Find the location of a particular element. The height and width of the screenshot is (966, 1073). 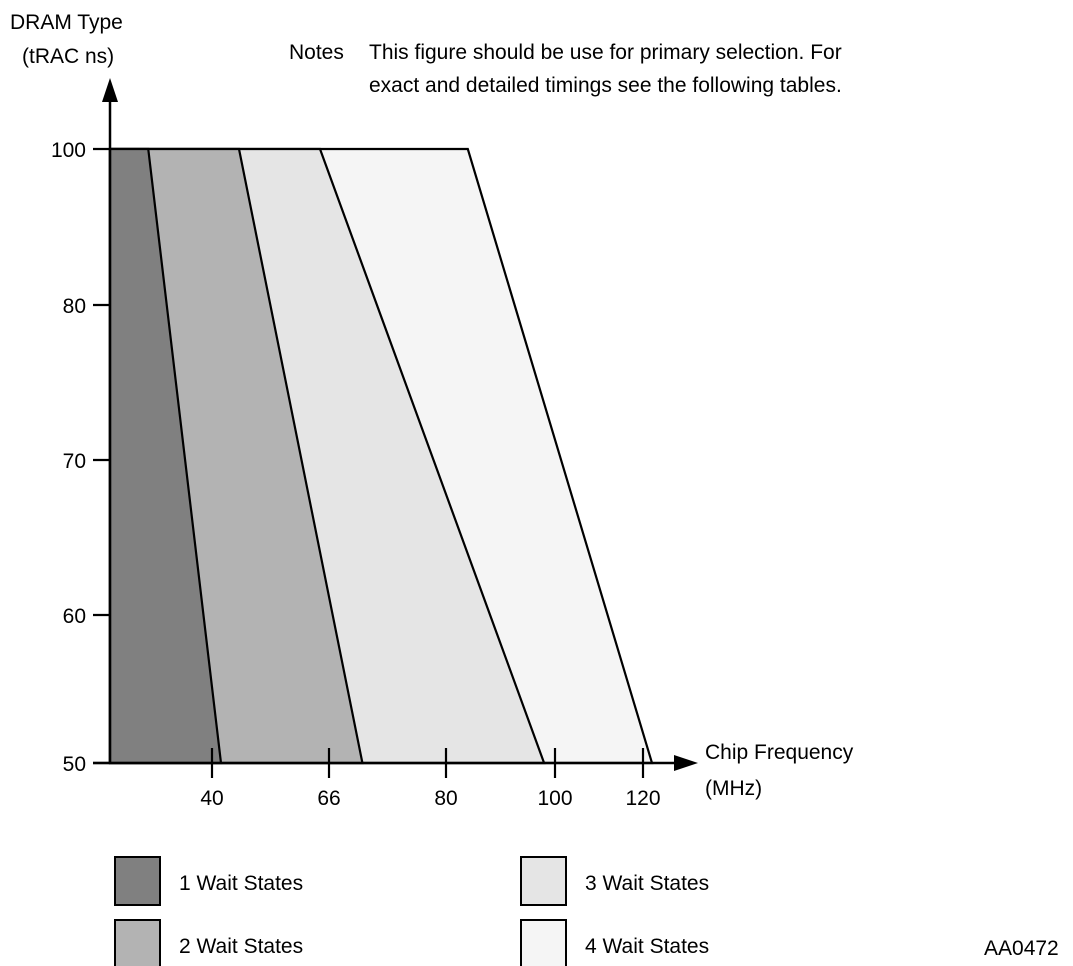

y-tick-label: 80 is located at coordinates (74, 306).